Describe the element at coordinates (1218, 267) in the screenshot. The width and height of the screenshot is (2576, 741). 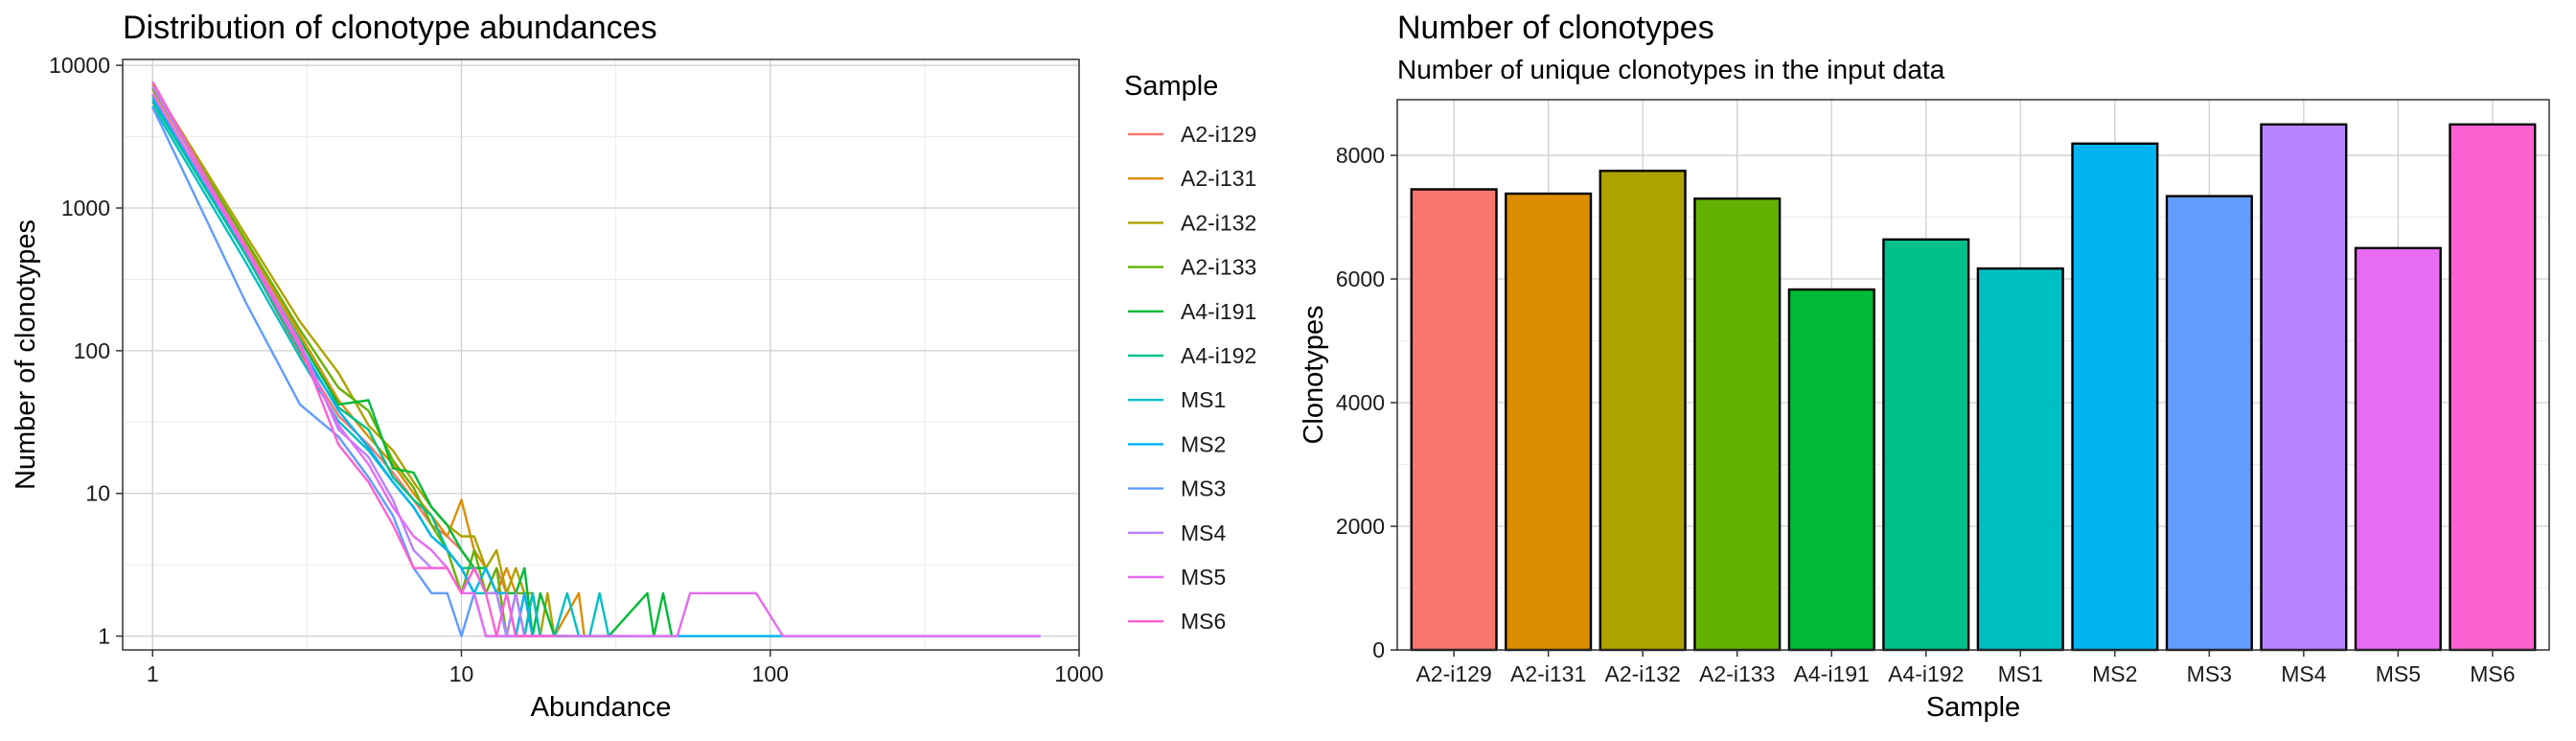
I see `legend-label-A2-i133: A2-i133` at that location.